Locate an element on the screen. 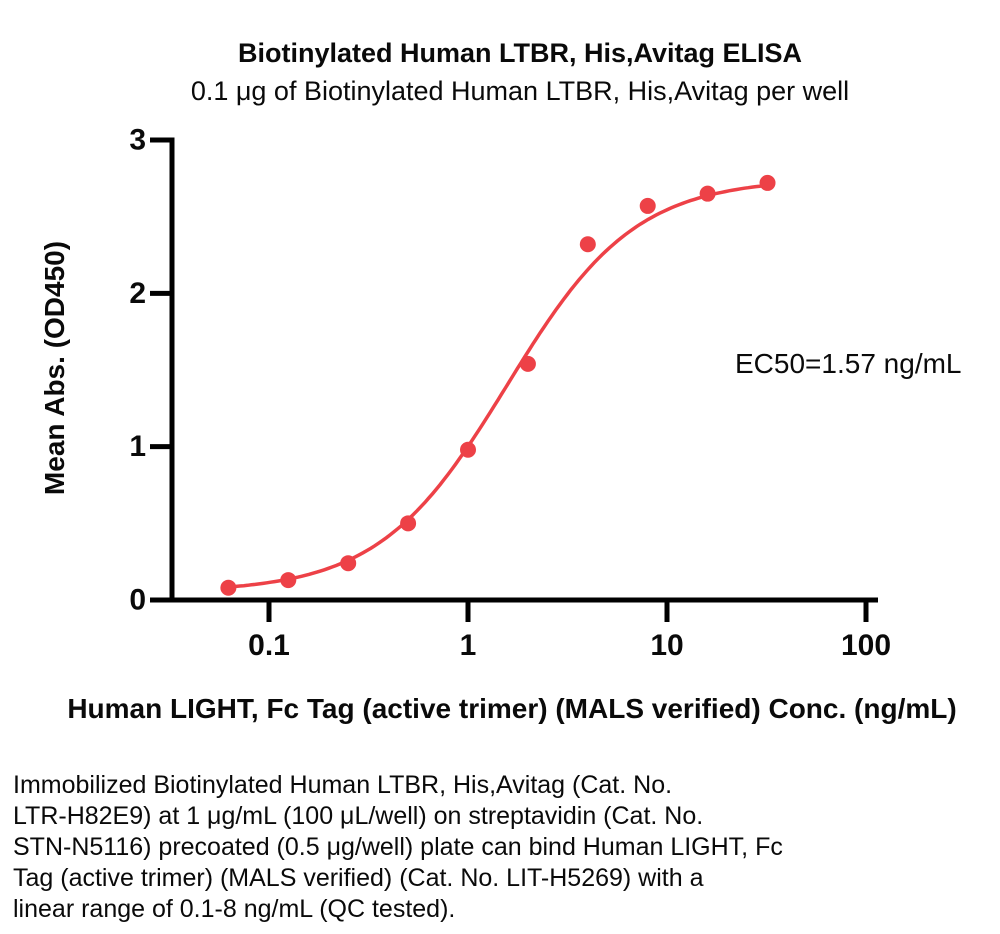 This screenshot has height=934, width=1000. x-tick-label: 1 is located at coordinates (468, 645).